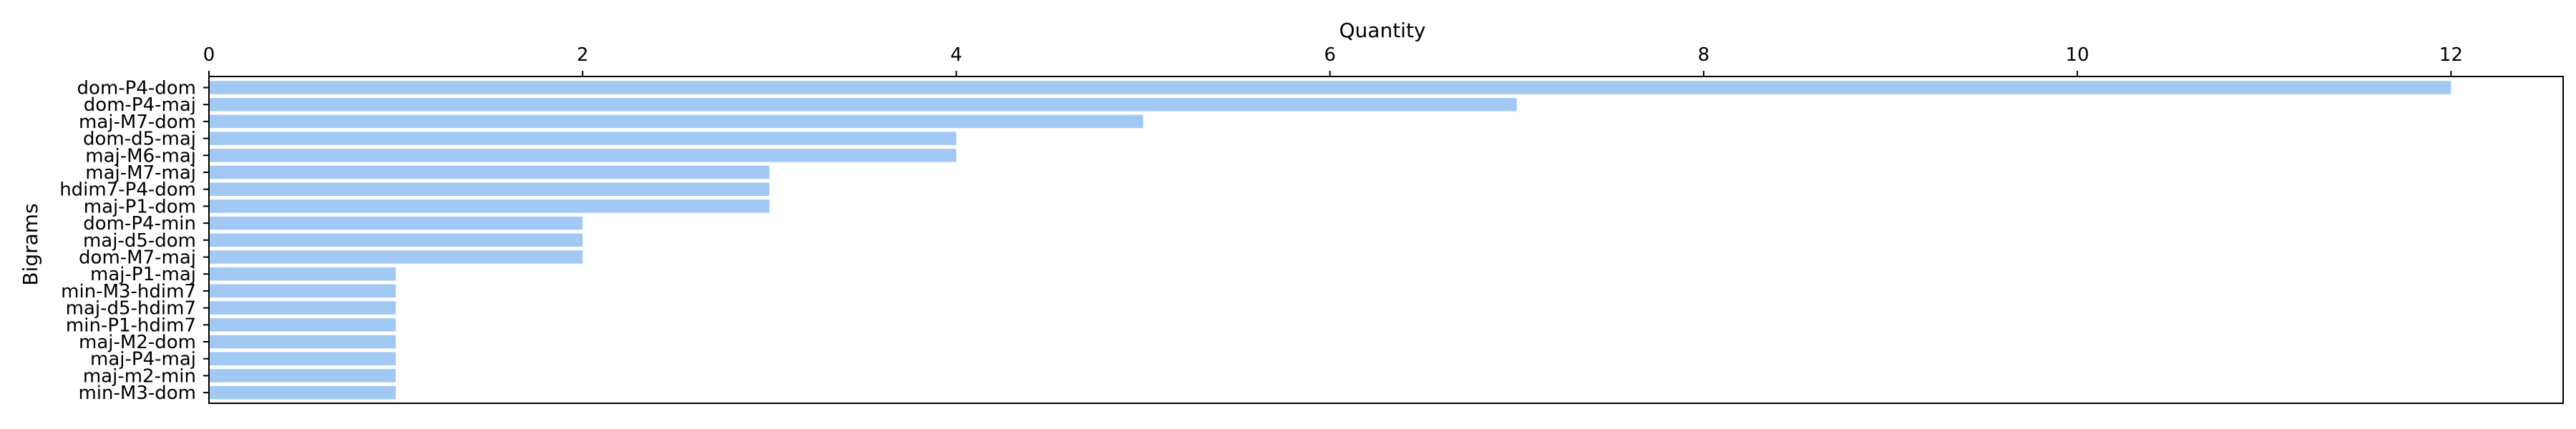 This screenshot has width=2576, height=429. What do you see at coordinates (136, 88) in the screenshot?
I see `category-label: dom-P4-dom` at bounding box center [136, 88].